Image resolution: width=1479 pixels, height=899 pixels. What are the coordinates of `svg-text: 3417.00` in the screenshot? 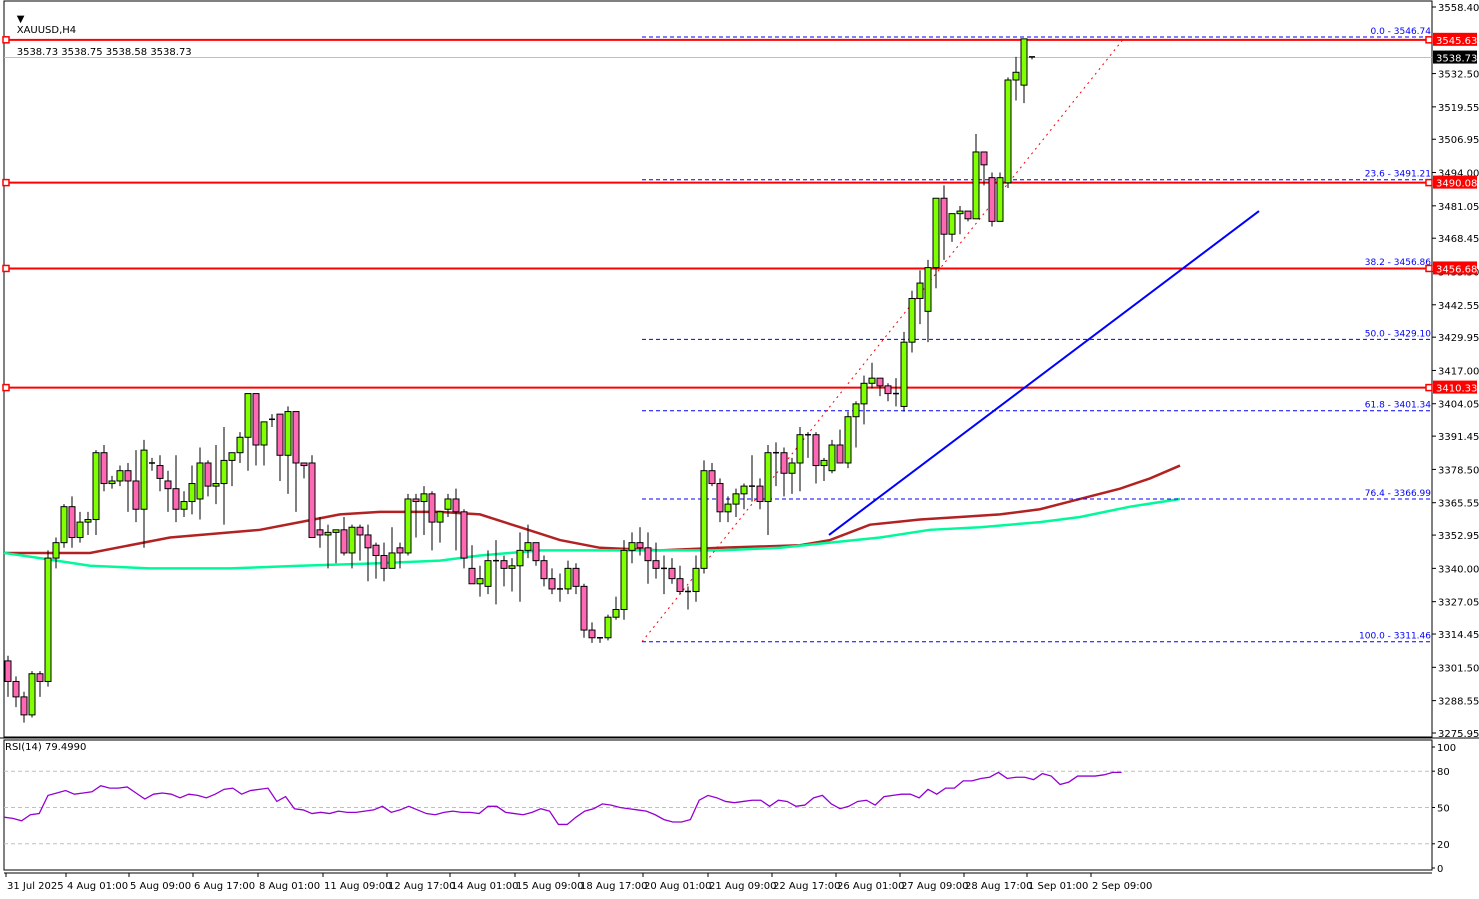 It's located at (1458, 371).